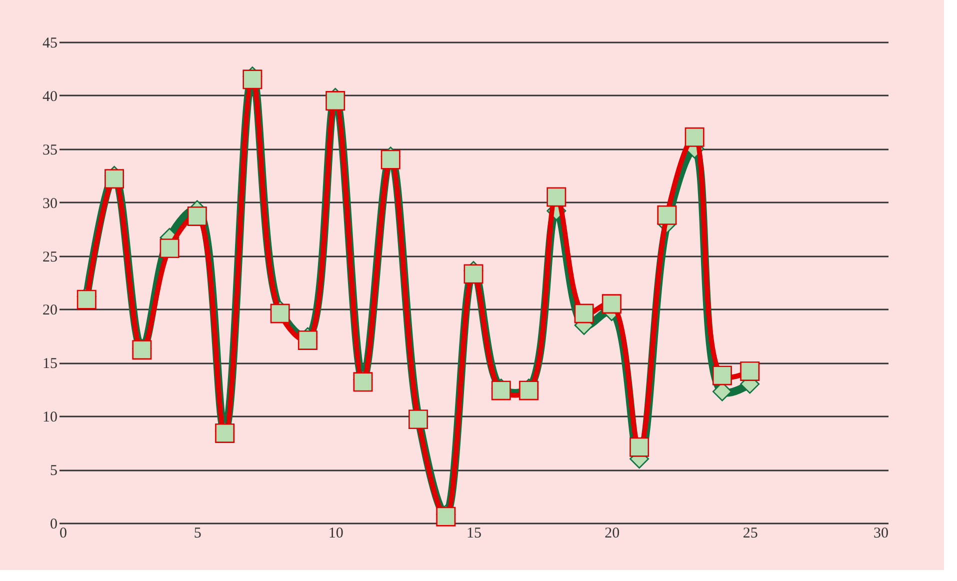  I want to click on y-tick-label: 35, so click(50, 150).